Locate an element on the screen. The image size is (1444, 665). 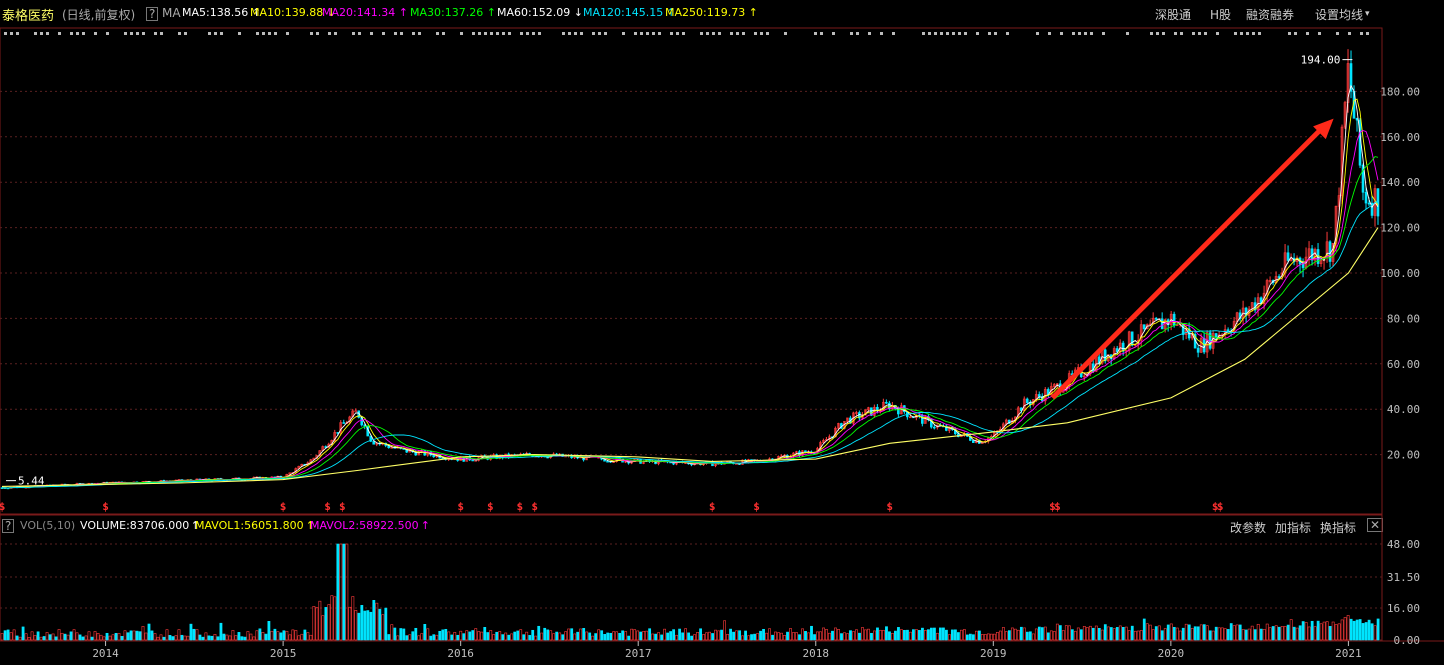
time-tick-label: 2018 is located at coordinates (816, 653).